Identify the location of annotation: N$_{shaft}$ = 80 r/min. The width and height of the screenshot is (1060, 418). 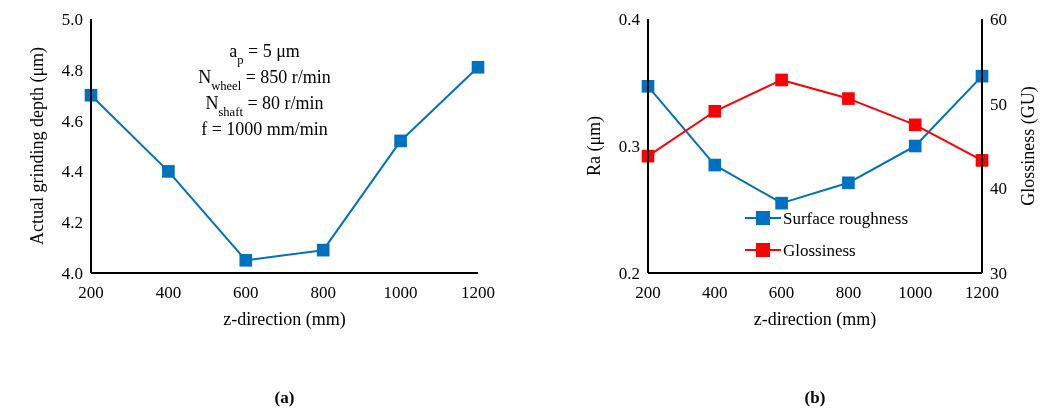
(264, 106).